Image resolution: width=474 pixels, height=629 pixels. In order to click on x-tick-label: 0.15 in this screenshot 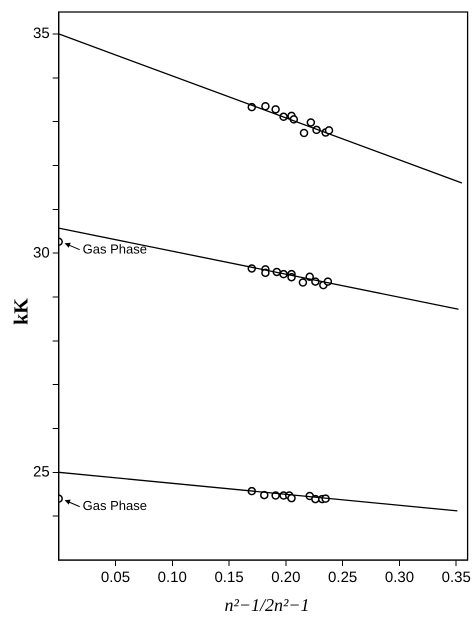, I will do `click(229, 577)`.